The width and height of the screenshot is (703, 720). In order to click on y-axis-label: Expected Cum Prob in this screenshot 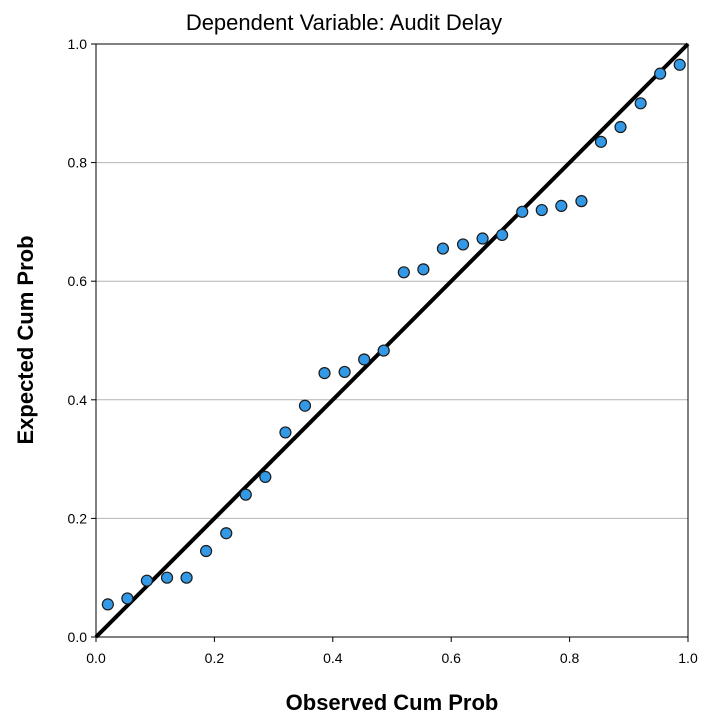, I will do `click(25, 339)`.